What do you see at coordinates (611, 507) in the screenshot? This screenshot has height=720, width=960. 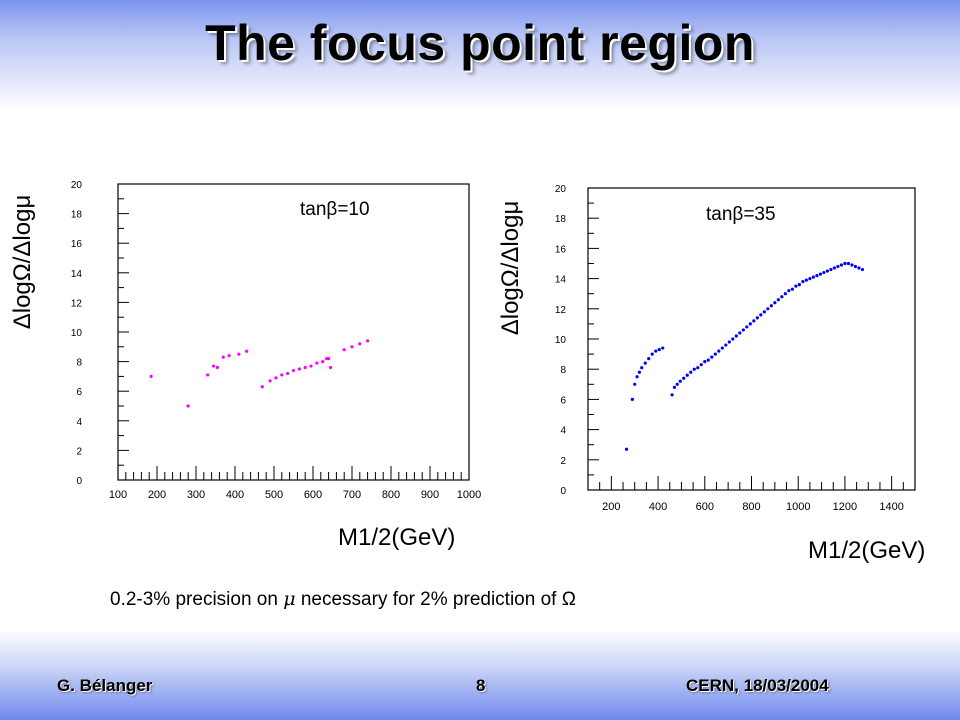 I see `right-x-tick-label: 200` at bounding box center [611, 507].